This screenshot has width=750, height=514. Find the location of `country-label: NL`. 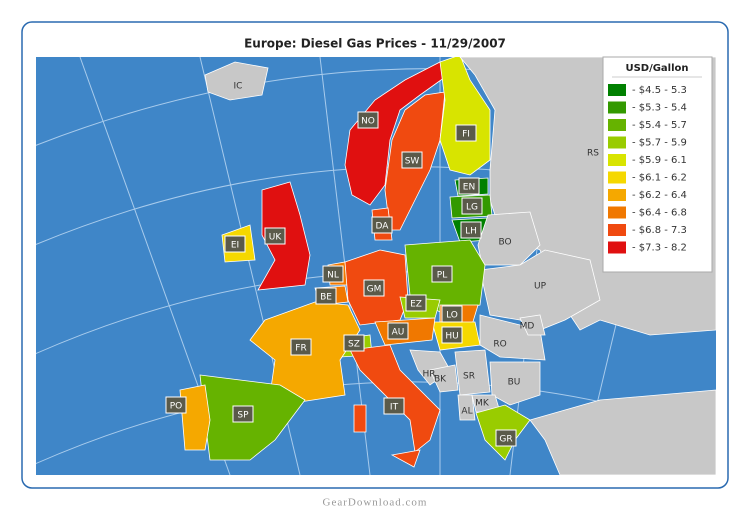

country-label: NL is located at coordinates (333, 276).